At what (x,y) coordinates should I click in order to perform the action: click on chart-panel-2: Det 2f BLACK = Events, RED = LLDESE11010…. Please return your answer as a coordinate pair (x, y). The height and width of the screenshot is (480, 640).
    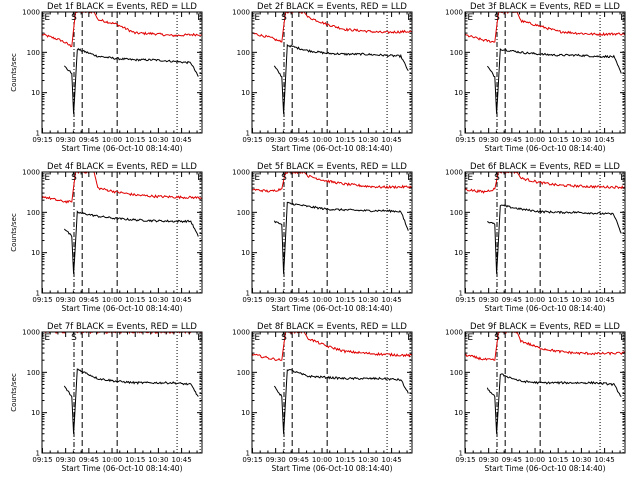
    Looking at the image, I should click on (322, 77).